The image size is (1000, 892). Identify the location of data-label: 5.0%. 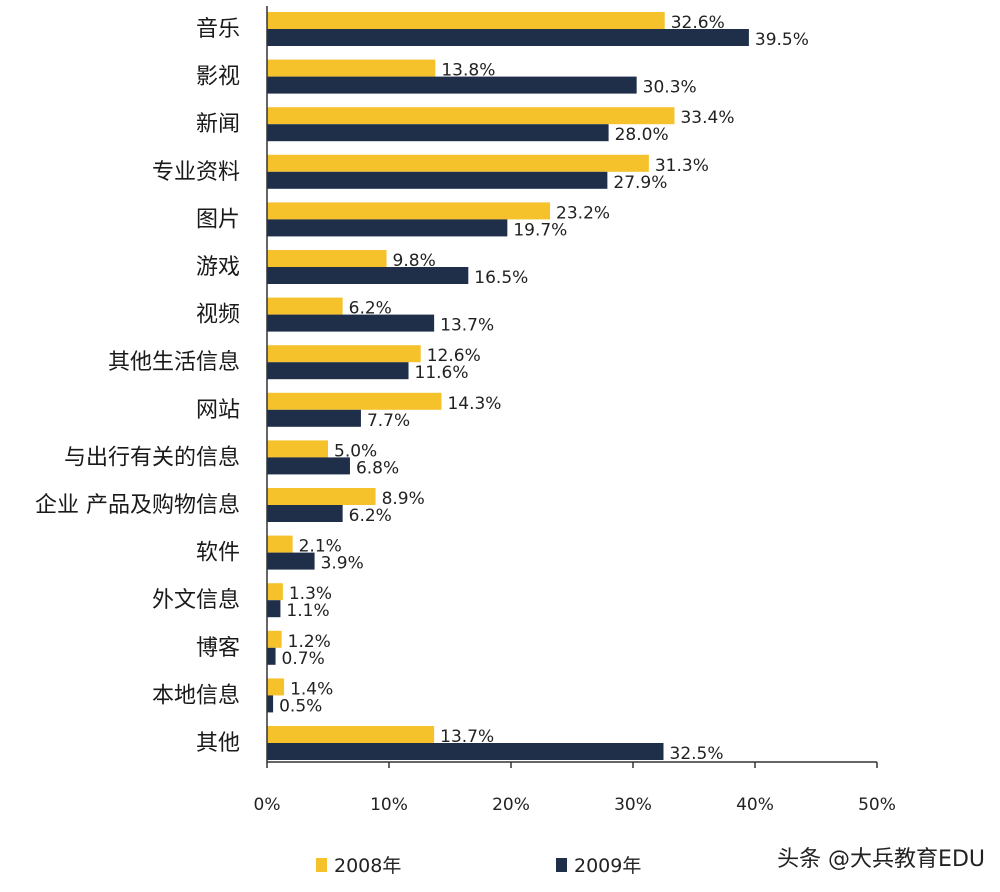
(355, 451).